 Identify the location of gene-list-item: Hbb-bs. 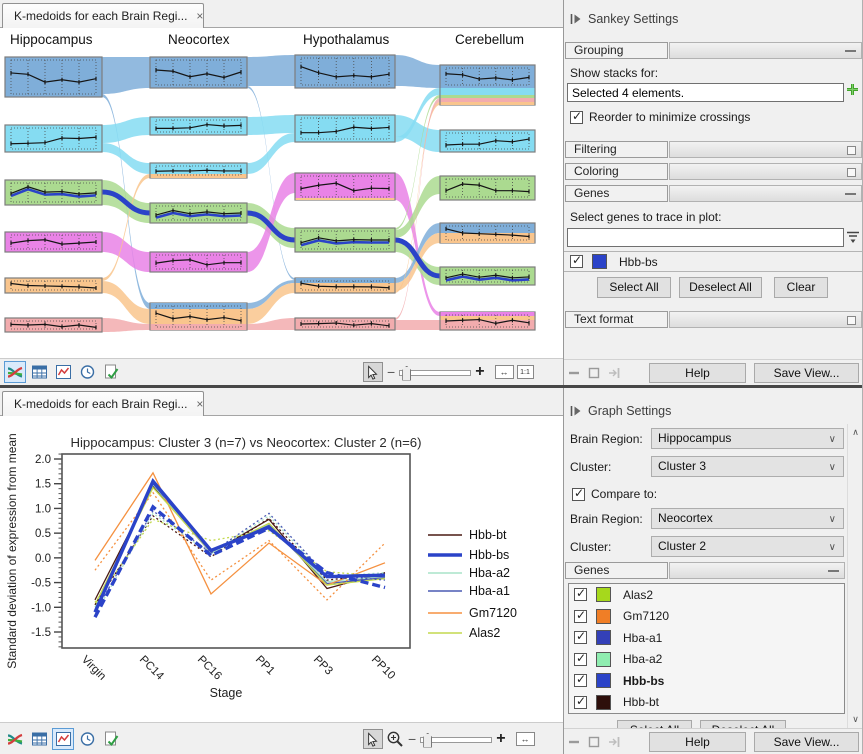
(706, 681).